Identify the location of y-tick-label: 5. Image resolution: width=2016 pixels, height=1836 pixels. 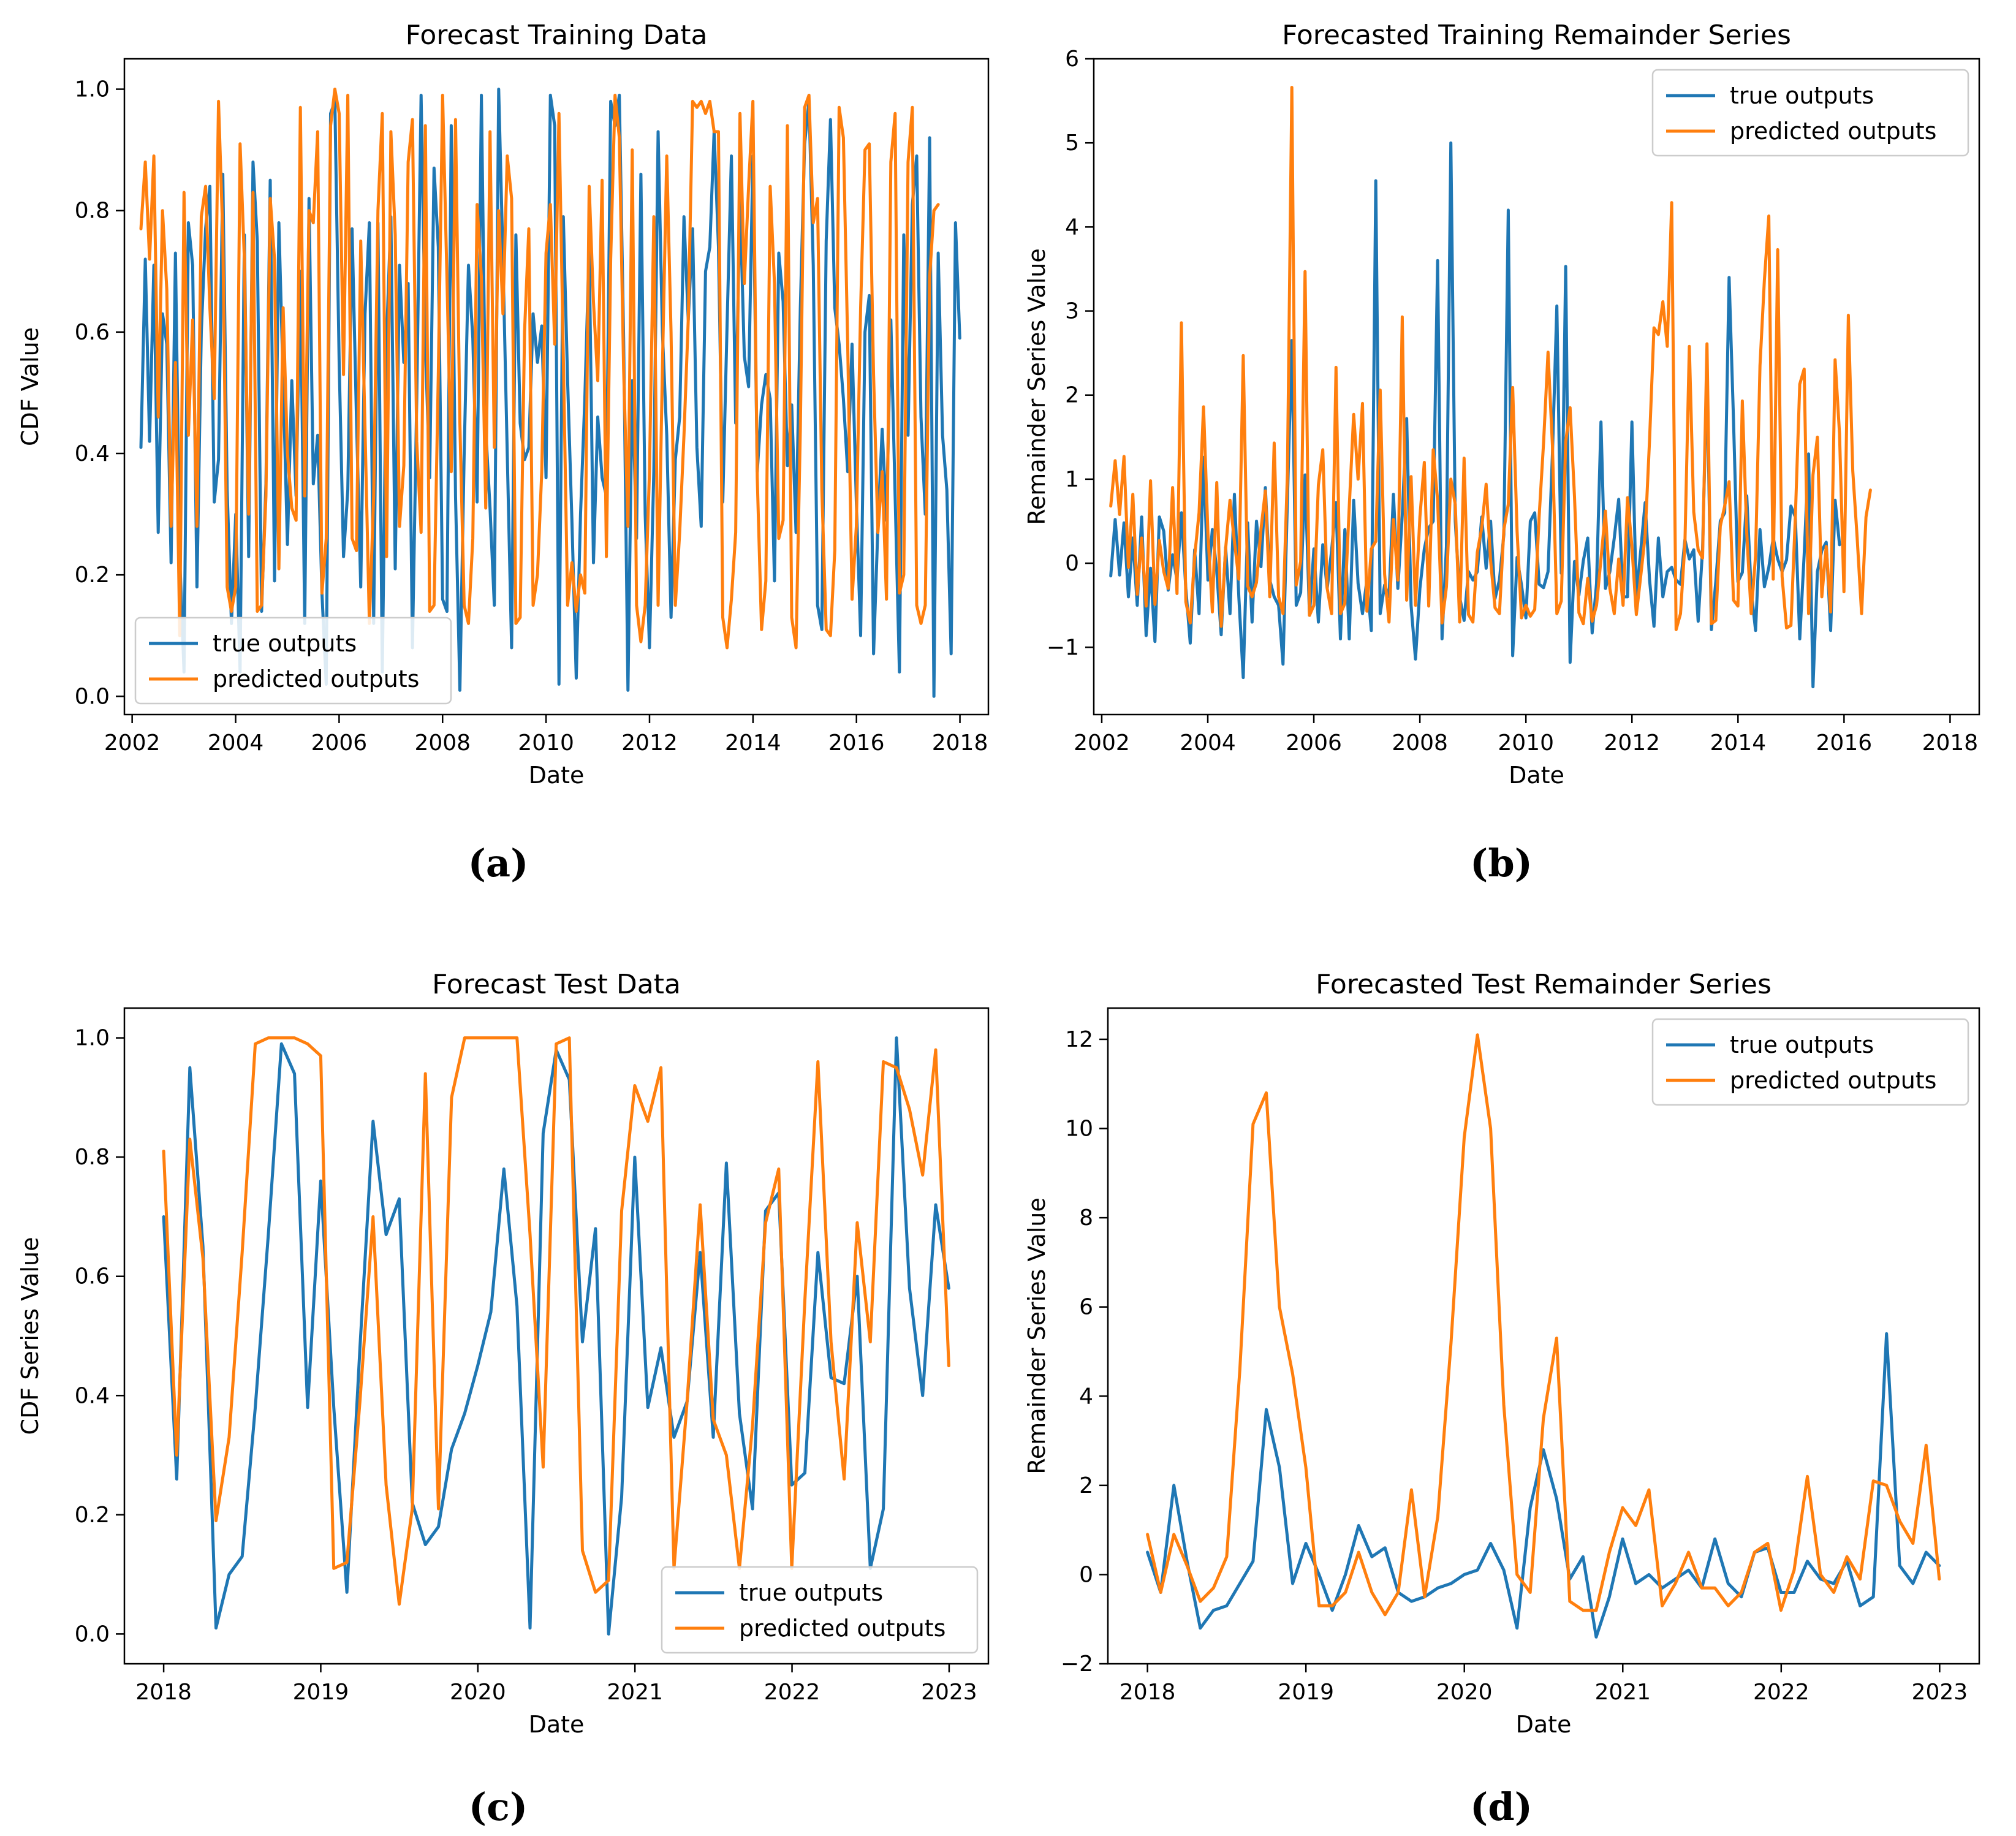
(1072, 143).